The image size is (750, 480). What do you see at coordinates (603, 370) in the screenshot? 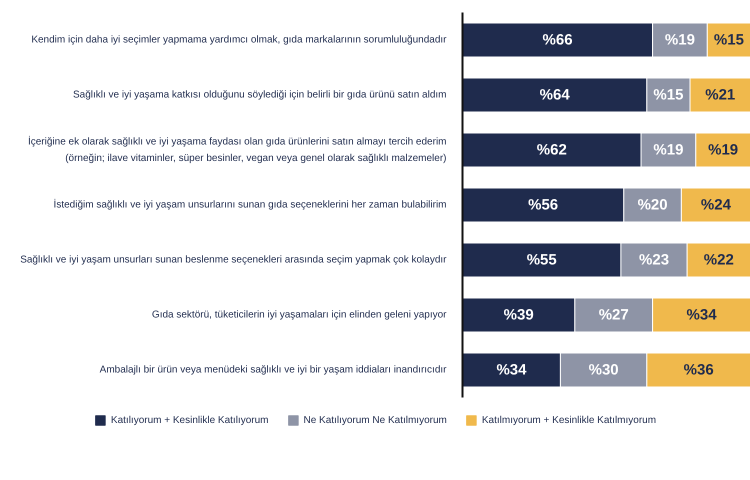
I see `data-label: %30` at bounding box center [603, 370].